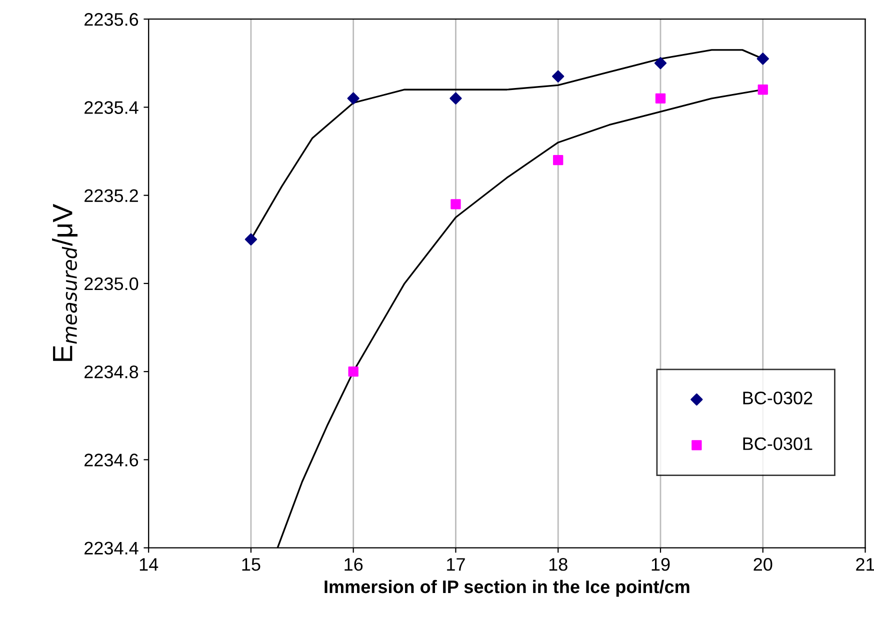 This screenshot has height=637, width=874. Describe the element at coordinates (111, 107) in the screenshot. I see `y-tick-label: 2235.4` at that location.